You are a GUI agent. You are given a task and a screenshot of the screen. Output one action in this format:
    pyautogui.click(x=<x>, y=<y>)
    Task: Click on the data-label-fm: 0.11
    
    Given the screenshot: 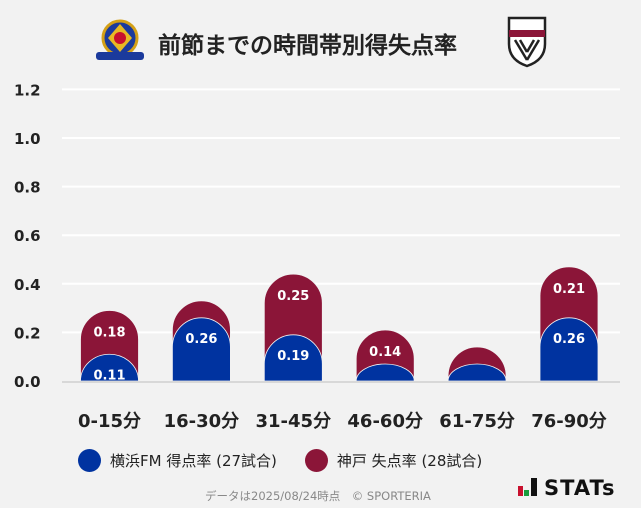 What is the action you would take?
    pyautogui.click(x=109, y=375)
    